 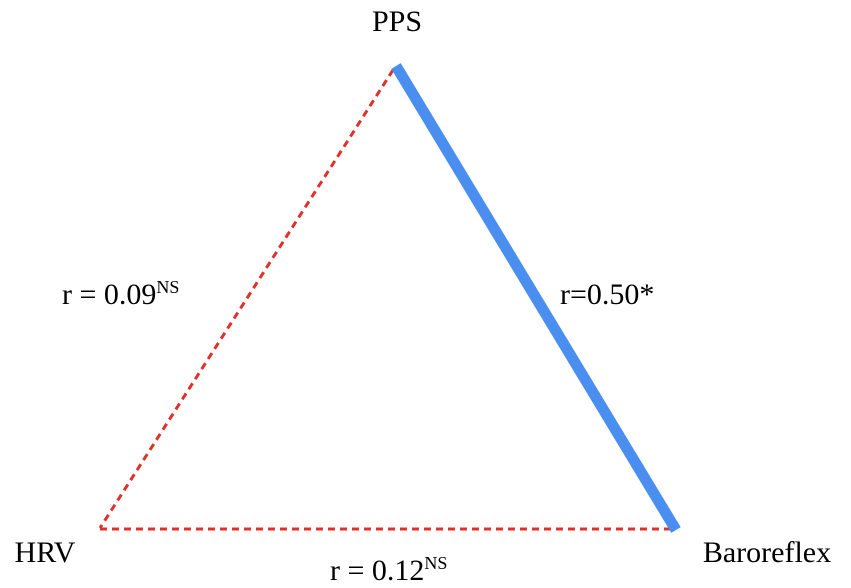 What do you see at coordinates (377, 570) in the screenshot?
I see `edge-label-text: r = 0.12` at bounding box center [377, 570].